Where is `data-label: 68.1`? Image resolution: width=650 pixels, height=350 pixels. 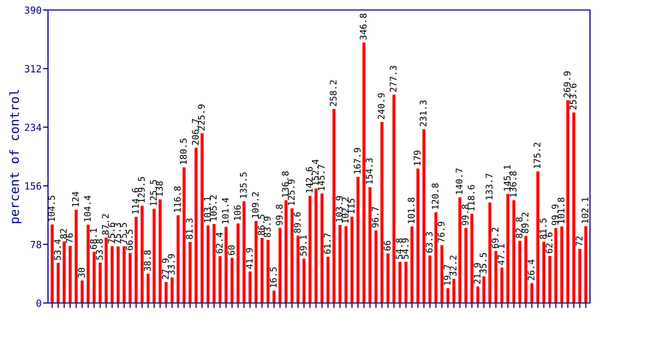
data-label: 68.1 is located at coordinates (93, 238).